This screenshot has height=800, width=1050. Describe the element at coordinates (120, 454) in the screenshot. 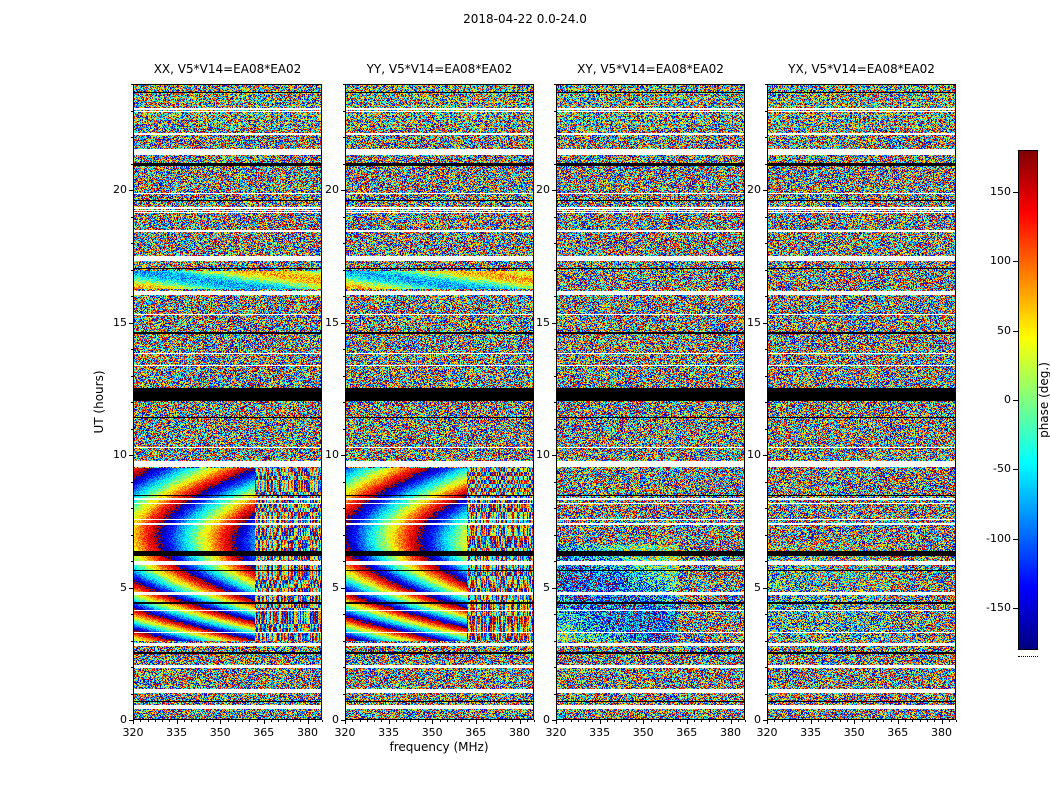

I see `y-tick-label: 10` at that location.